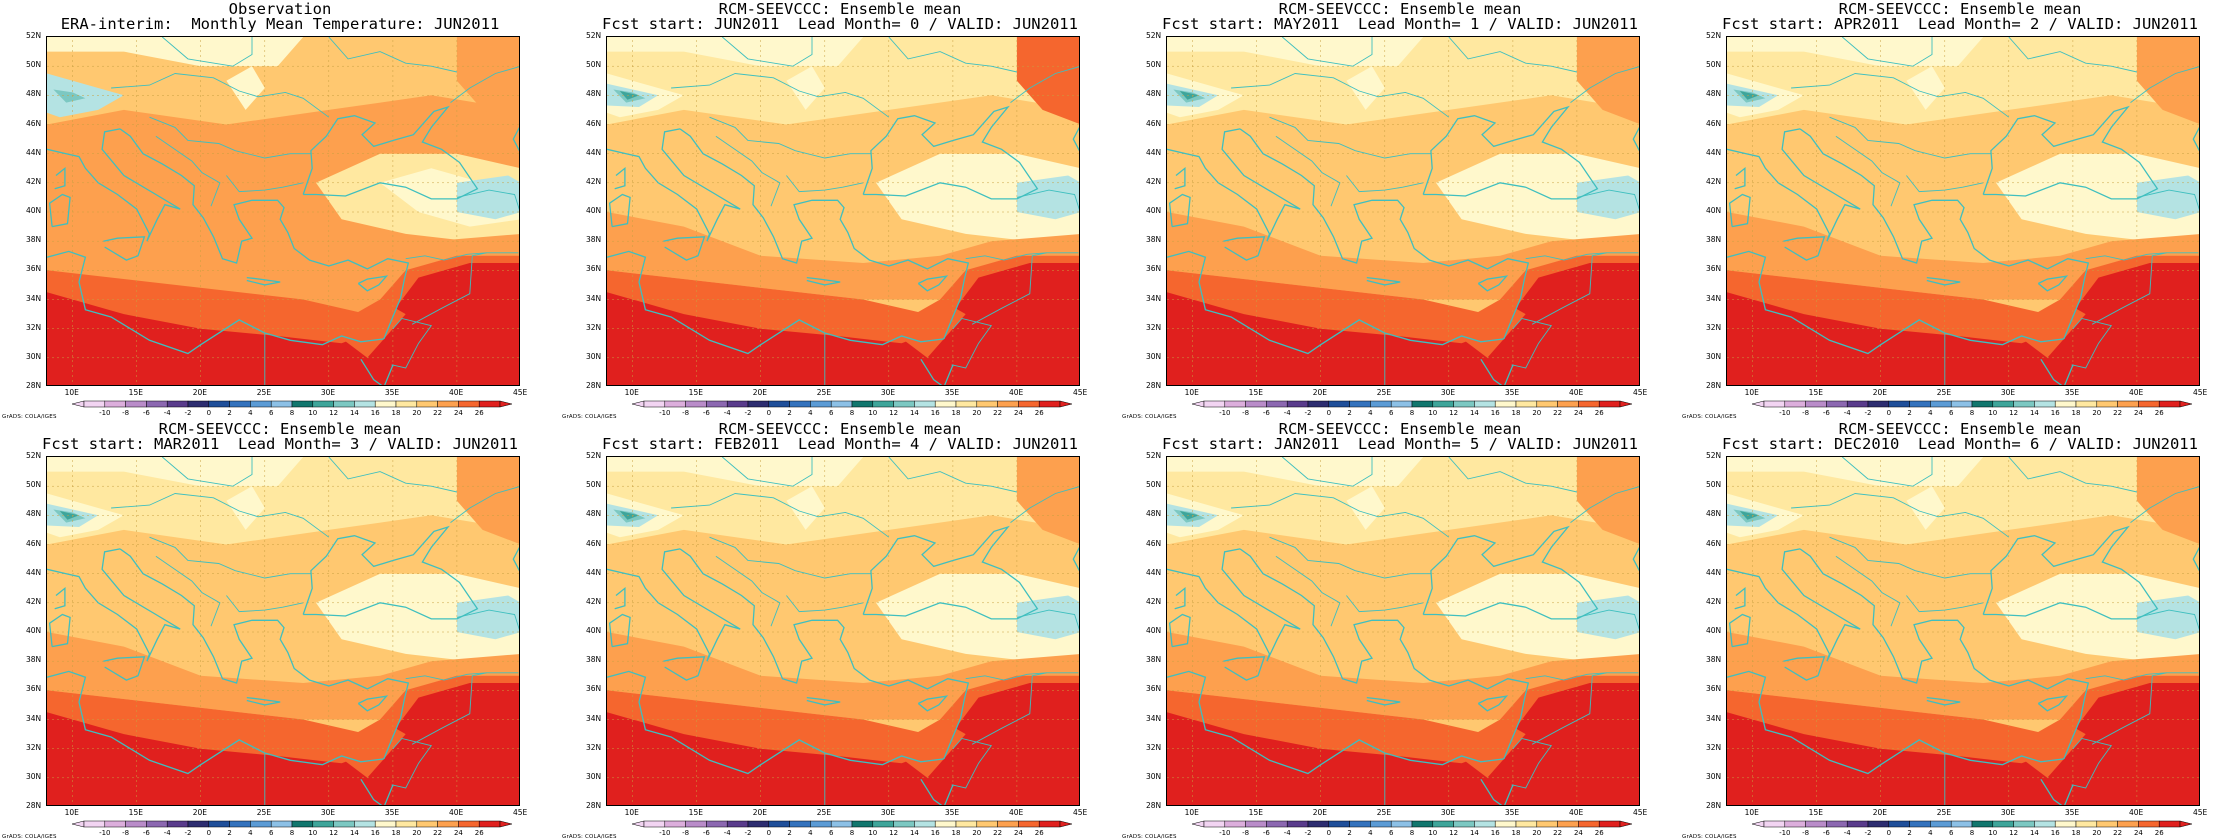 This screenshot has height=840, width=2240. I want to click on lon-label-40E: 40E, so click(2136, 812).